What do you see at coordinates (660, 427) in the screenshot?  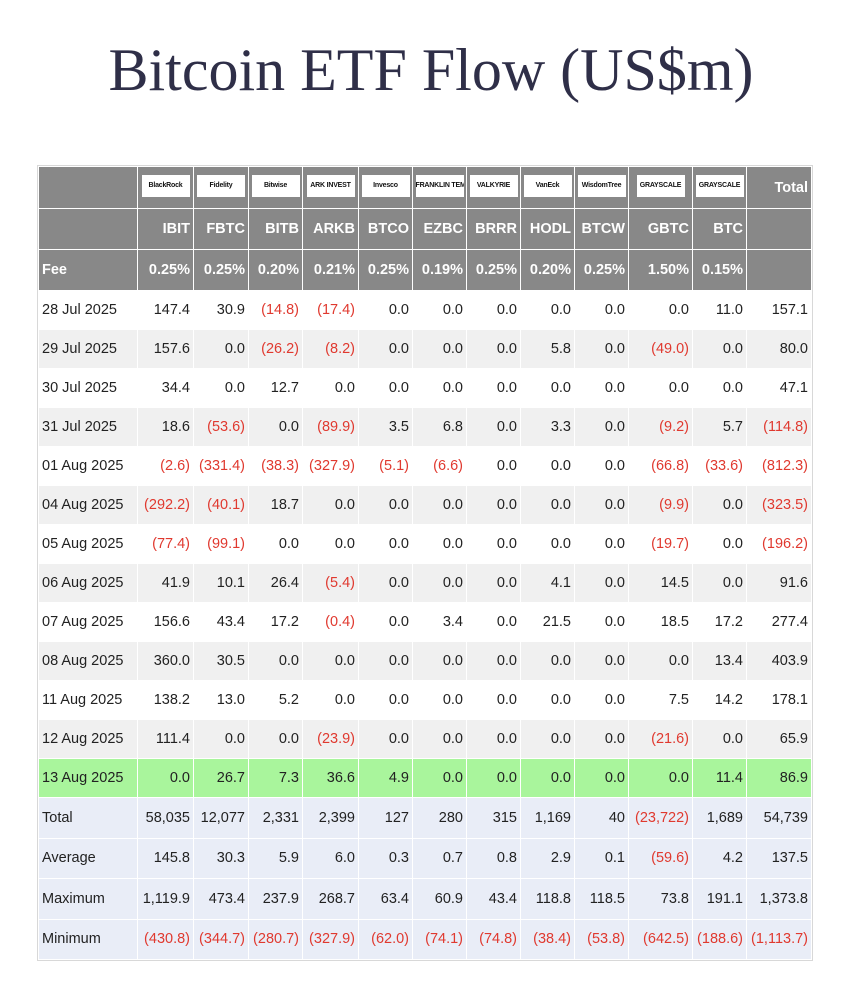 I see `flow-value: (9.2)` at bounding box center [660, 427].